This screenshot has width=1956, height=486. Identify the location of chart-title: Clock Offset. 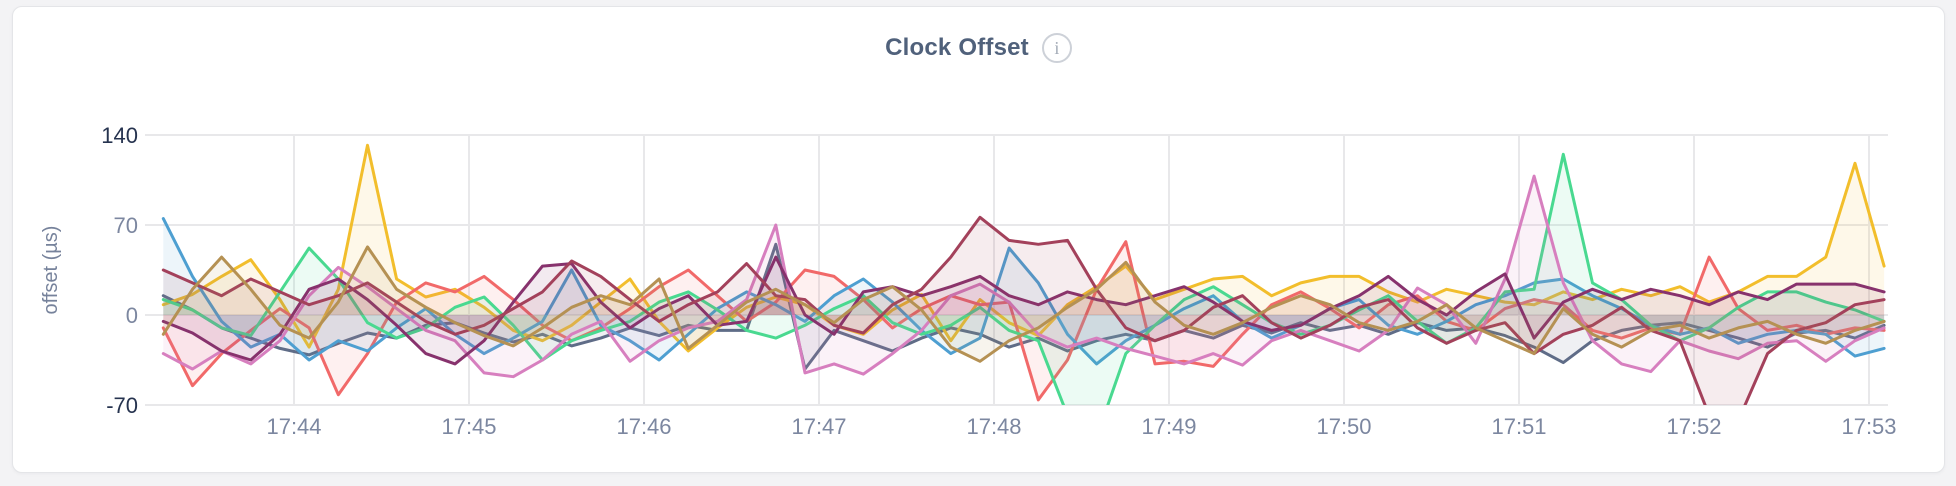
(957, 47).